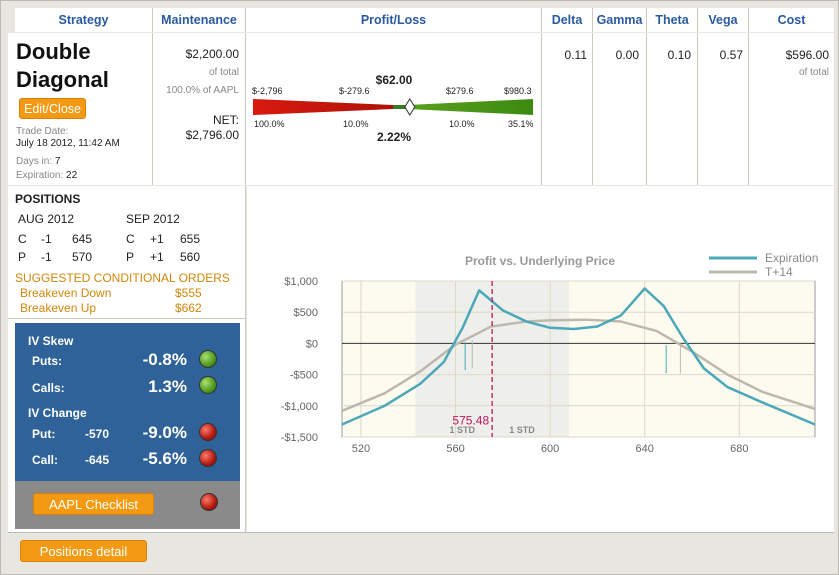 The height and width of the screenshot is (575, 839). What do you see at coordinates (52, 108) in the screenshot?
I see `edit-close-button: Edit/Close` at bounding box center [52, 108].